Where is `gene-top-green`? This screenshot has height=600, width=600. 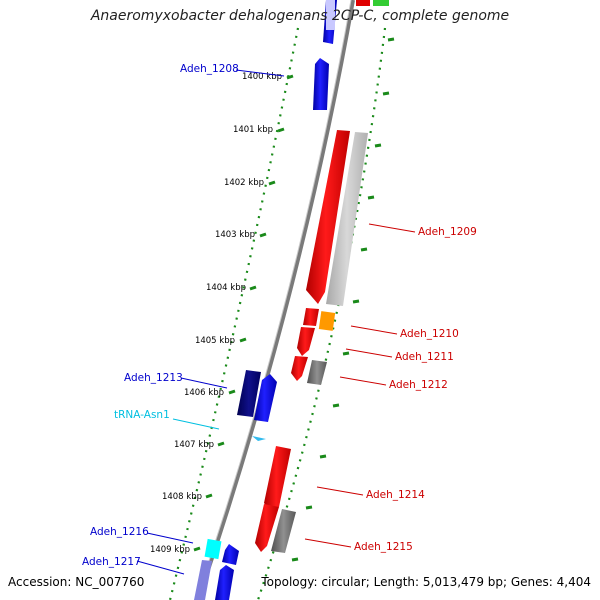
gene-top-green is located at coordinates (381, 3).